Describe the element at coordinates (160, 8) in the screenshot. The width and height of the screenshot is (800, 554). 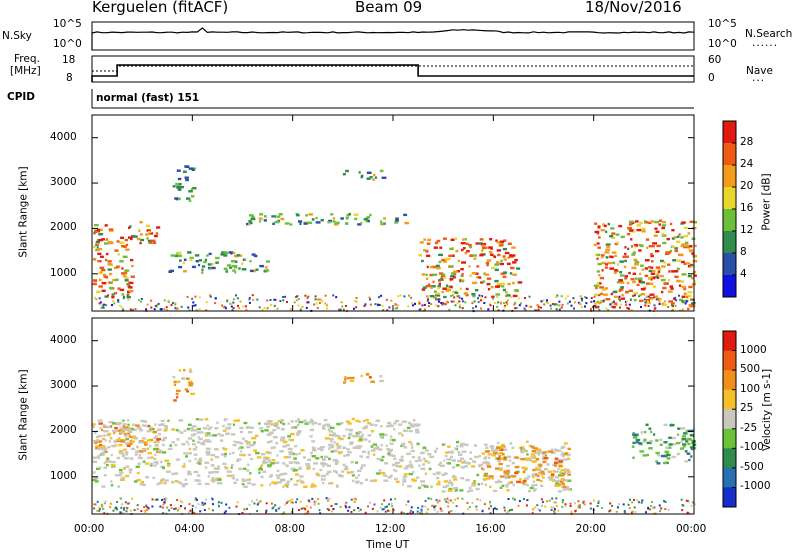
I see `station-title: Kerguelen (fitACF)` at that location.